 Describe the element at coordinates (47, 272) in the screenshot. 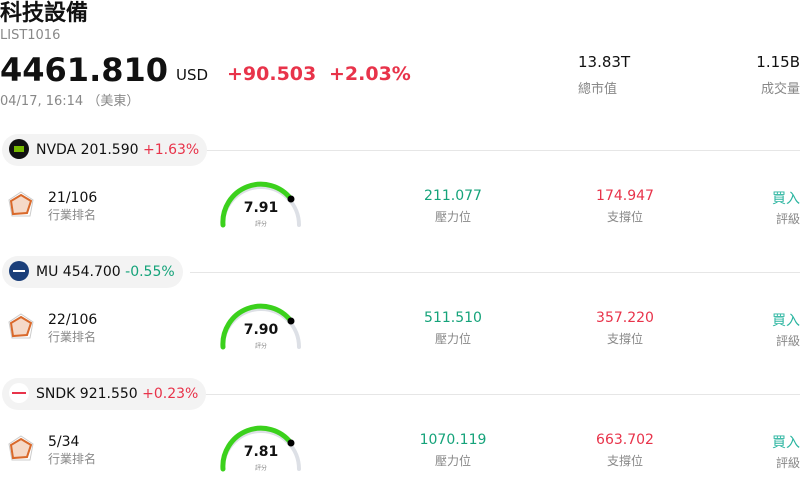

I see `stock-ticker: MU` at that location.